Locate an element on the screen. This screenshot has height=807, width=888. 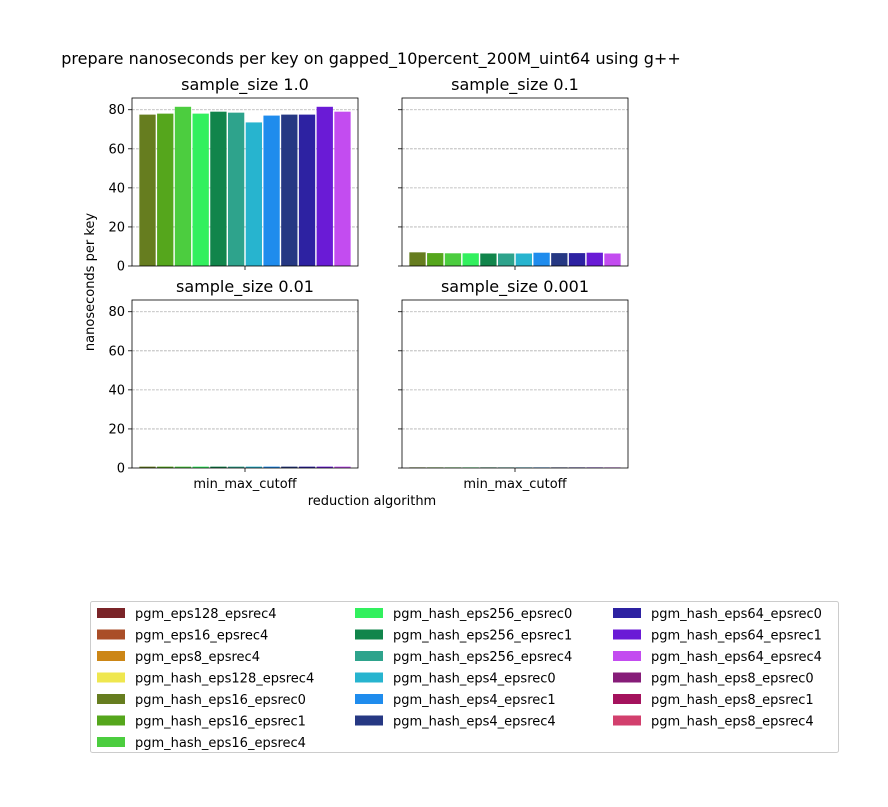
legend-label: pgm_eps8_epsrec4 is located at coordinates (197, 657).